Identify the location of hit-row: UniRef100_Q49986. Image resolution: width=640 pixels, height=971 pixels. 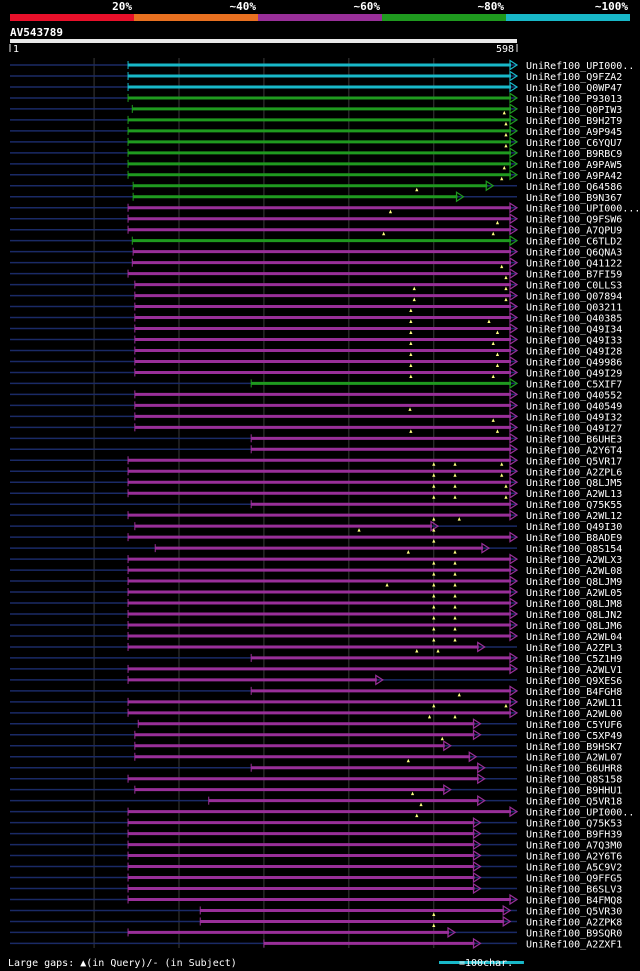
(316, 361).